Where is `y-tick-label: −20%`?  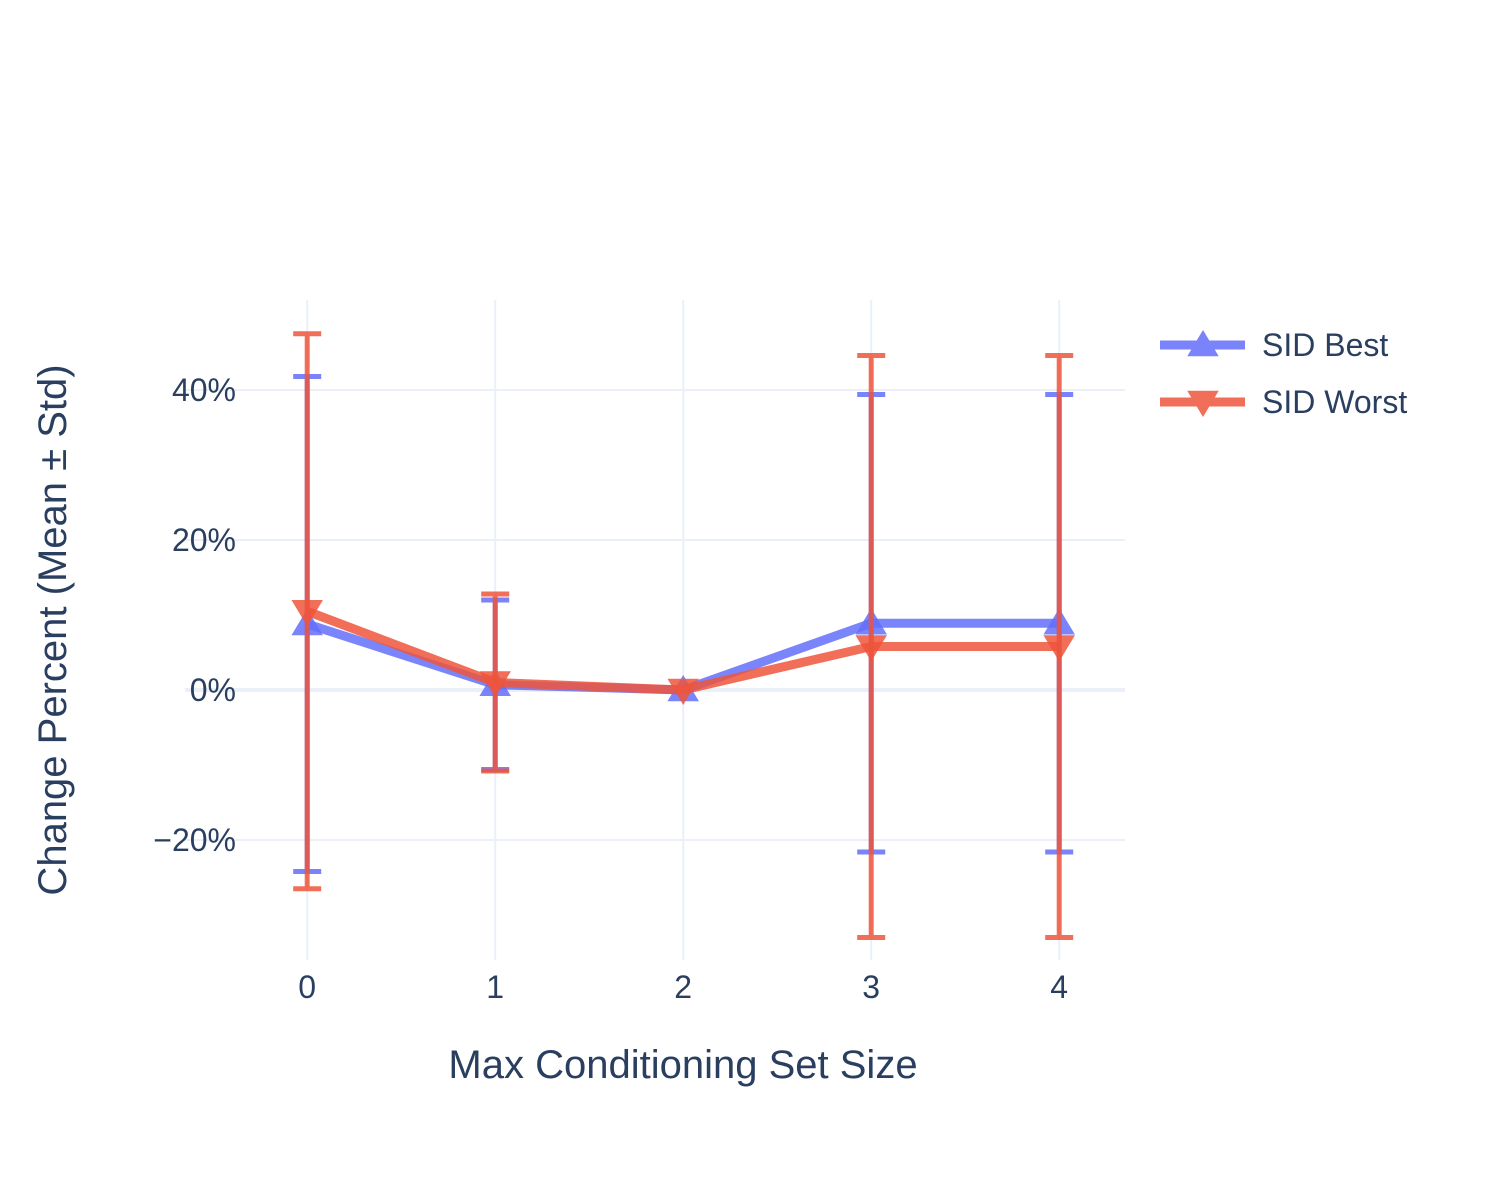
y-tick-label: −20% is located at coordinates (194, 840).